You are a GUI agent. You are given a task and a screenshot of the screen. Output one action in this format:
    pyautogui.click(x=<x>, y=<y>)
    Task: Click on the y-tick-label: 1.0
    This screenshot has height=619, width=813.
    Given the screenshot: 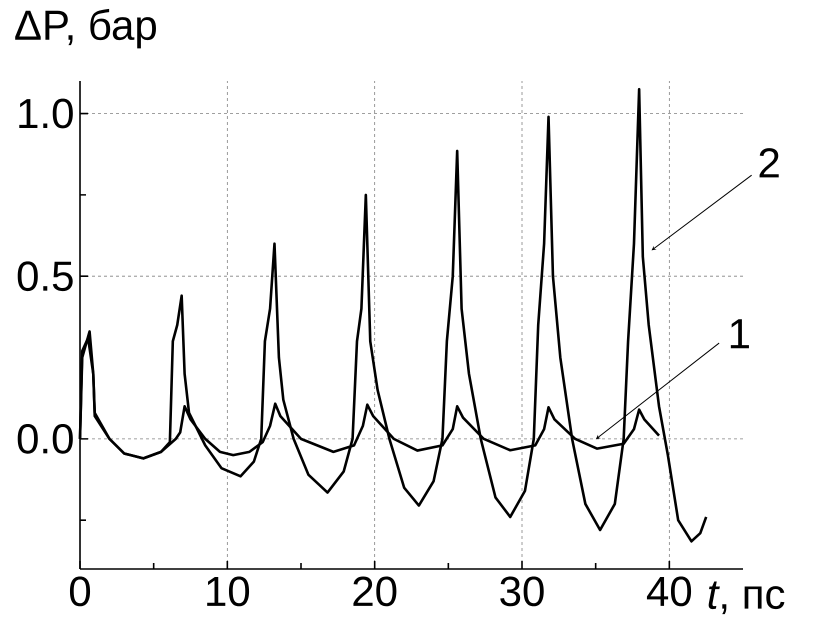 What is the action you would take?
    pyautogui.click(x=46, y=113)
    